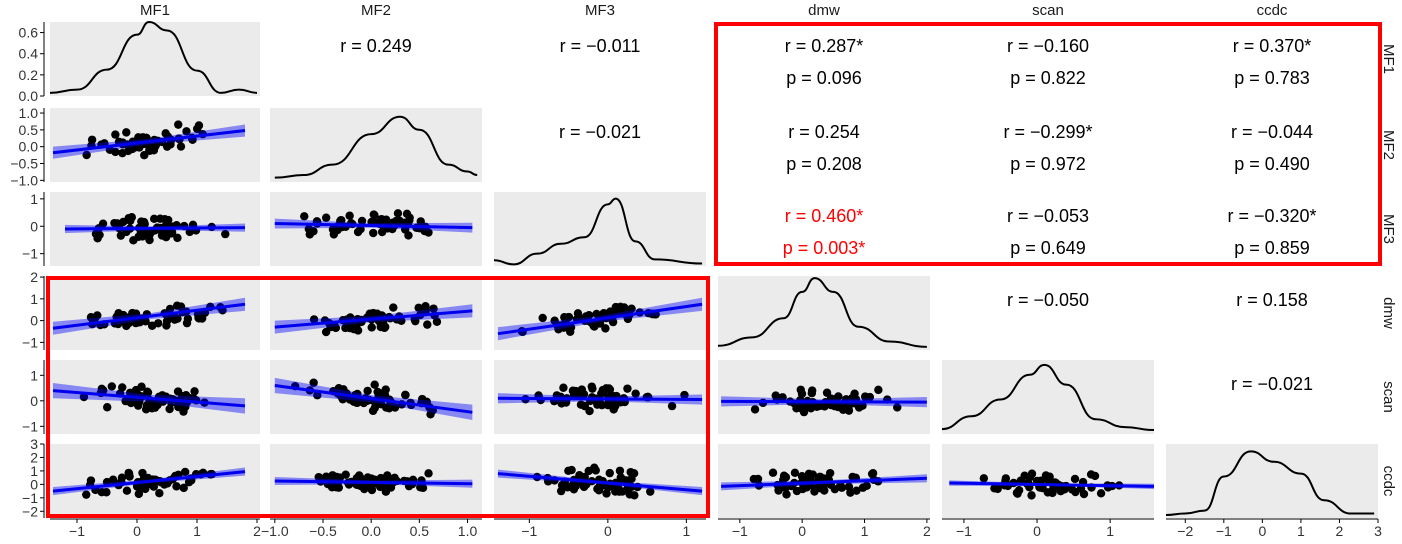 The width and height of the screenshot is (1402, 544). I want to click on bottom-tick-label-dmw: 1, so click(865, 531).